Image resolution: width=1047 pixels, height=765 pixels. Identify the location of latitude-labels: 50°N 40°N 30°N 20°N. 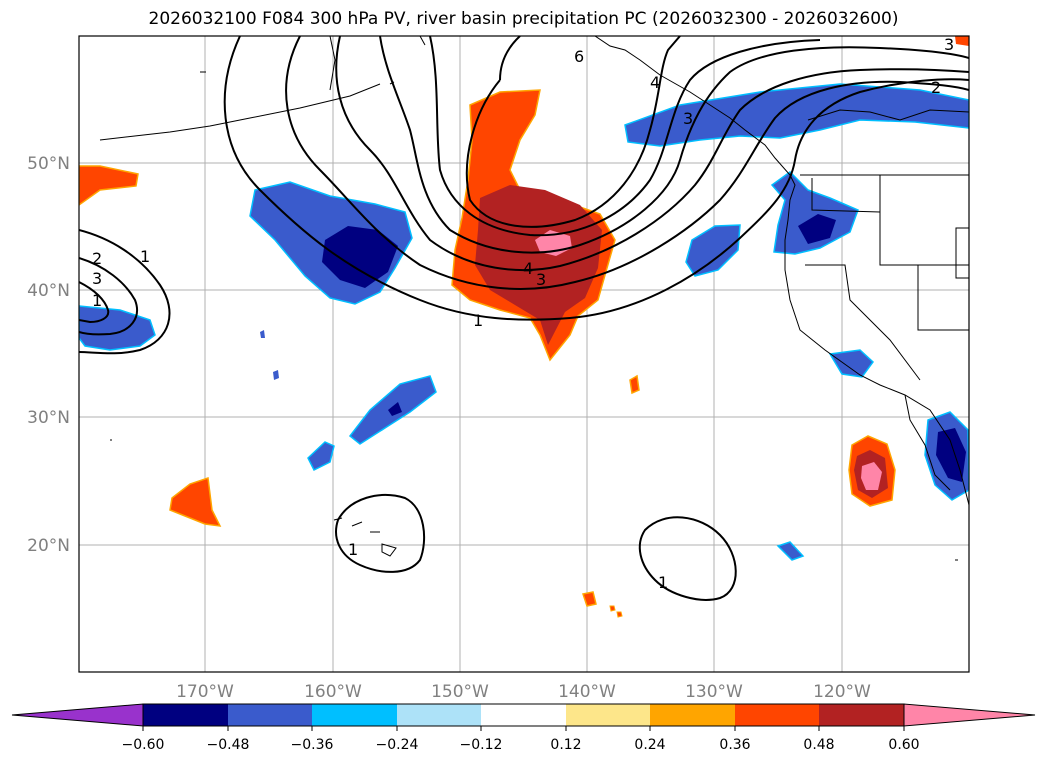
(48, 355).